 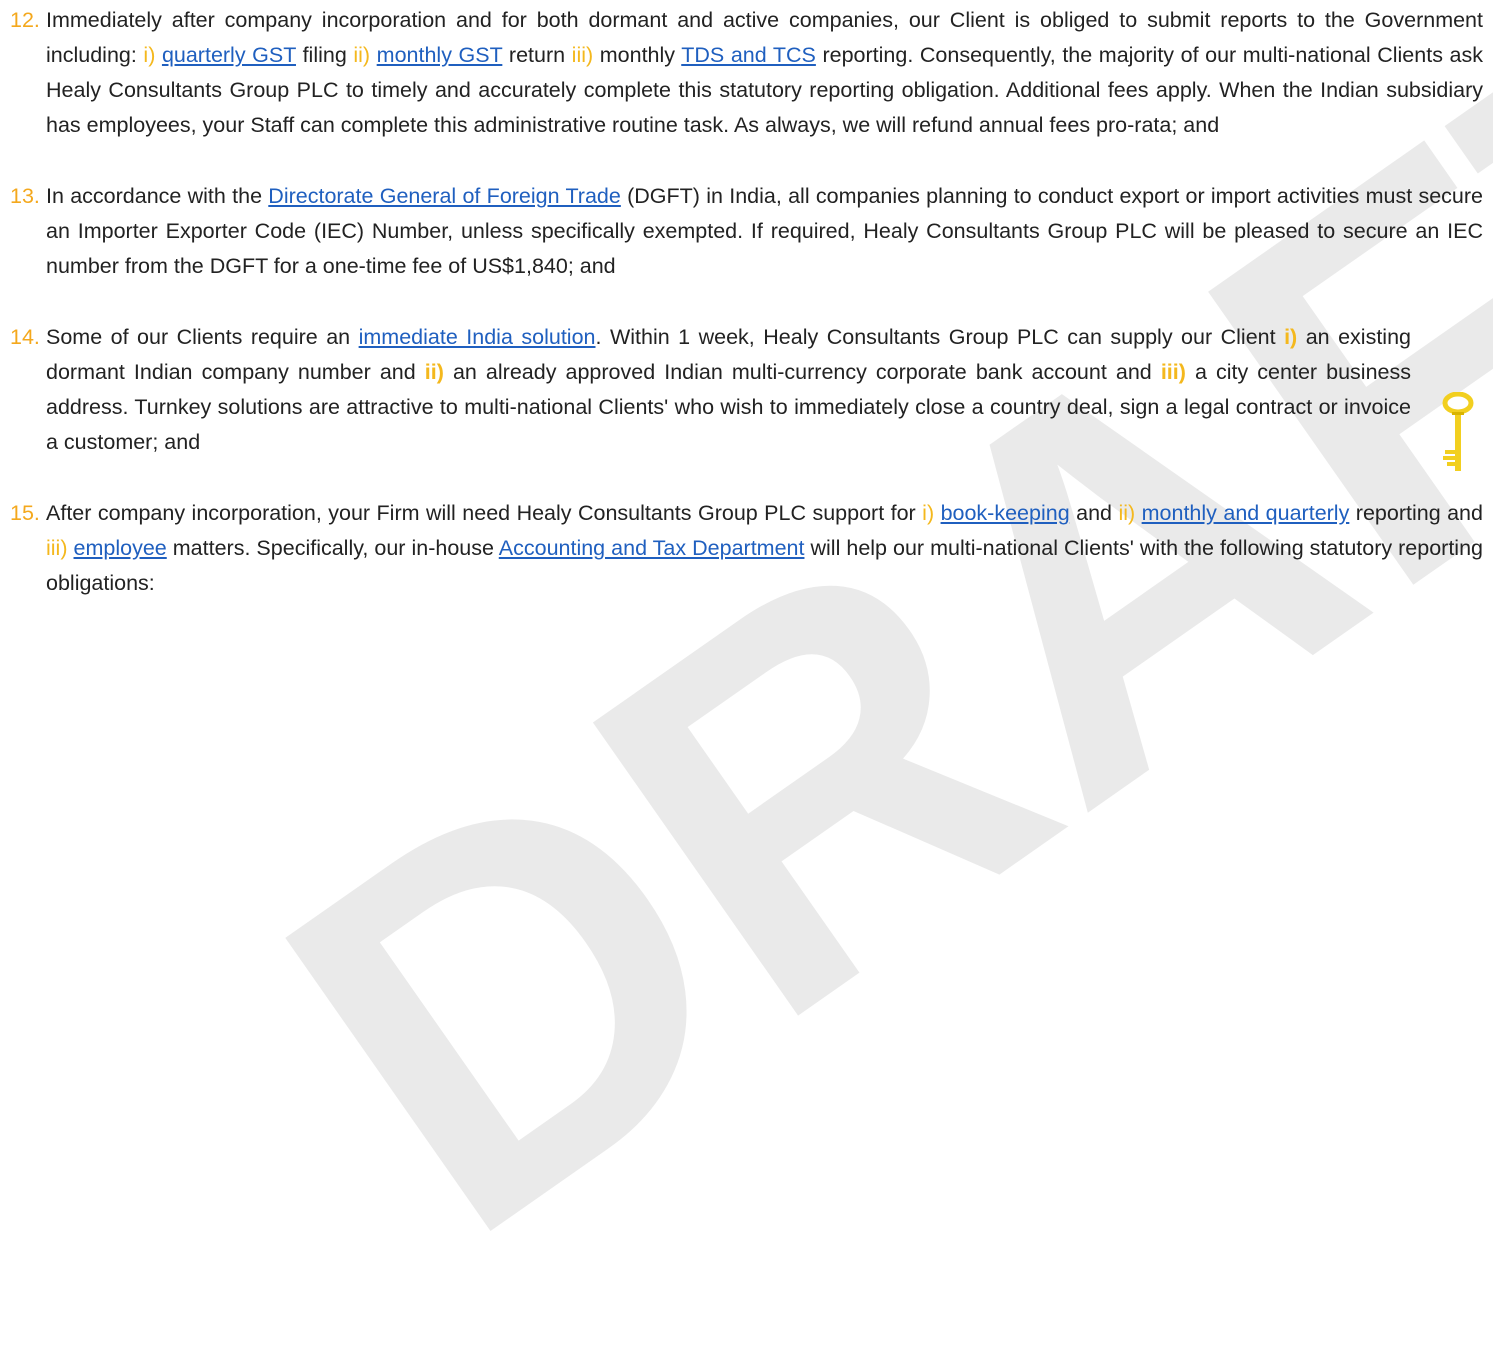 I want to click on text: monthly, so click(x=637, y=55).